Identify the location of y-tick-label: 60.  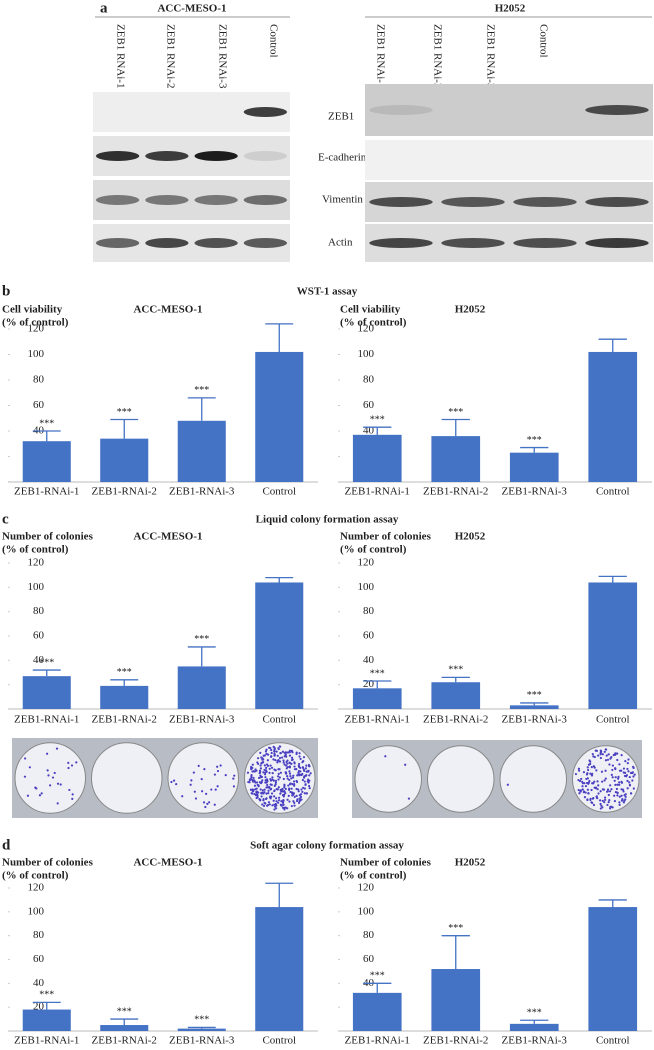
(39, 405).